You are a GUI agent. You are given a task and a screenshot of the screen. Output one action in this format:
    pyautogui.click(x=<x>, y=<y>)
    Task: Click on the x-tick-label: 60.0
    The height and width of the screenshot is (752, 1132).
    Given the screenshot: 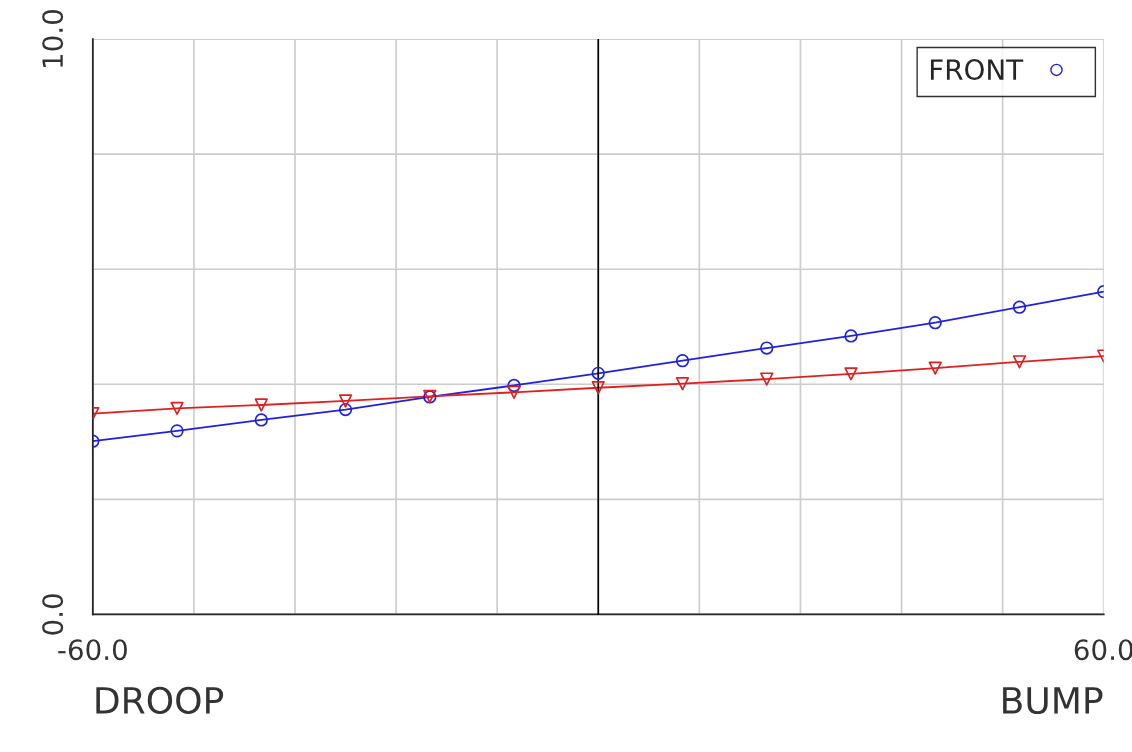 What is the action you would take?
    pyautogui.click(x=1103, y=650)
    